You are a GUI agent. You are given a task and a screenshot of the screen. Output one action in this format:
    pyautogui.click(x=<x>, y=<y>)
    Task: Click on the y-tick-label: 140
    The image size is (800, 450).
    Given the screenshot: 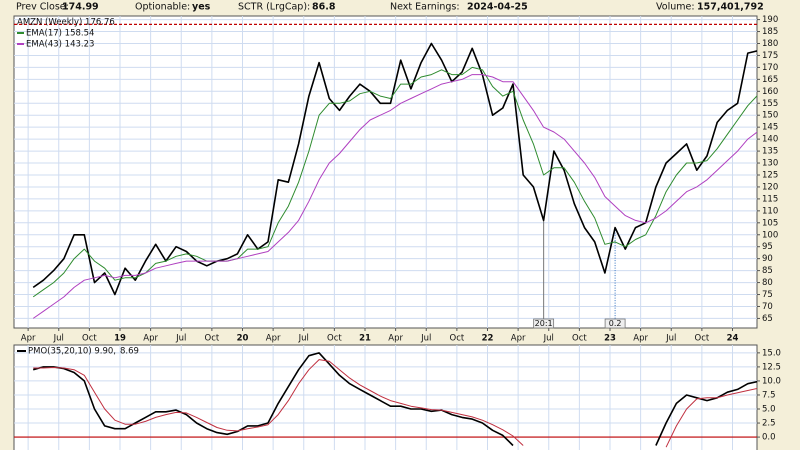 What is the action you would take?
    pyautogui.click(x=770, y=140)
    